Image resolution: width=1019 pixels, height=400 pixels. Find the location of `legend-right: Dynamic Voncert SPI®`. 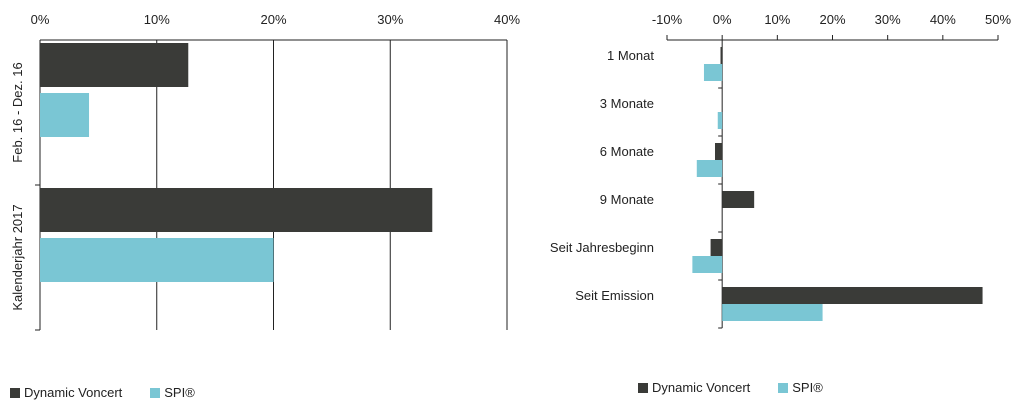

legend-right: Dynamic Voncert SPI® is located at coordinates (730, 387).